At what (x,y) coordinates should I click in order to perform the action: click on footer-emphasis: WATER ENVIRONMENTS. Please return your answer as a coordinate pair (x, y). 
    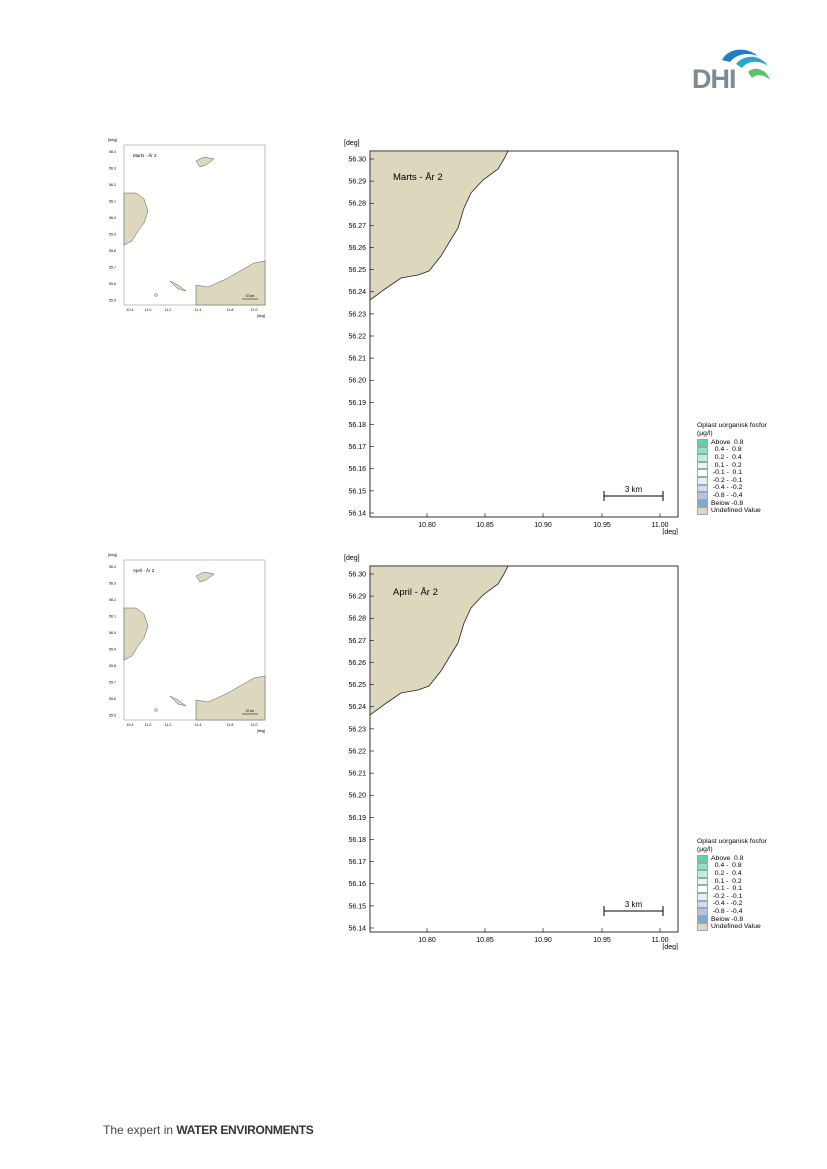
    Looking at the image, I should click on (245, 1130).